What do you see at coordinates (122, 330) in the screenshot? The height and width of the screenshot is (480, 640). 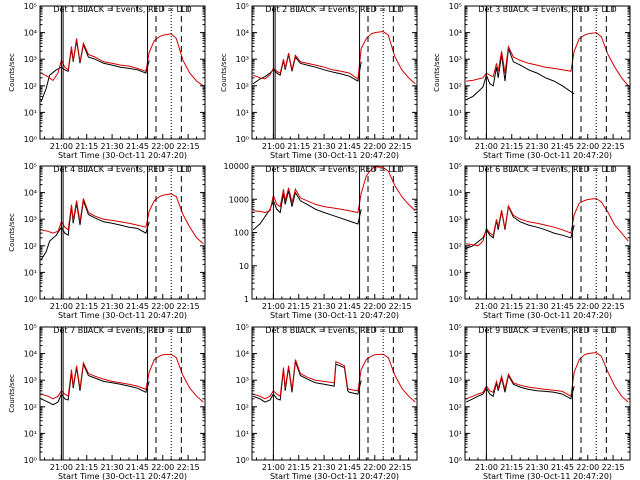 I see `panel-title: Det 7 BLACK = Events, RED = LLD` at bounding box center [122, 330].